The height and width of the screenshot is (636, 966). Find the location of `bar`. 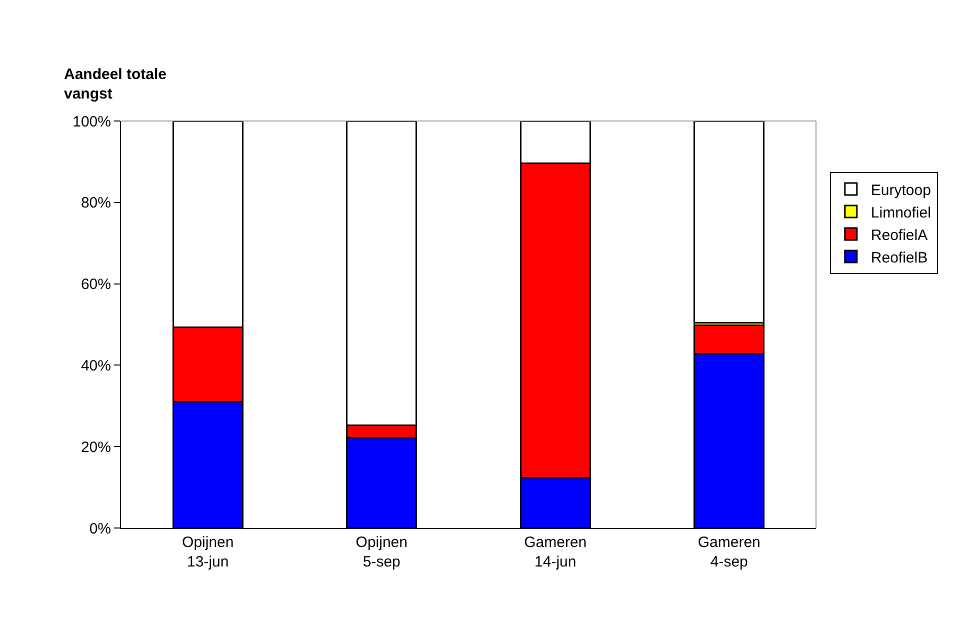

bar is located at coordinates (729, 222).